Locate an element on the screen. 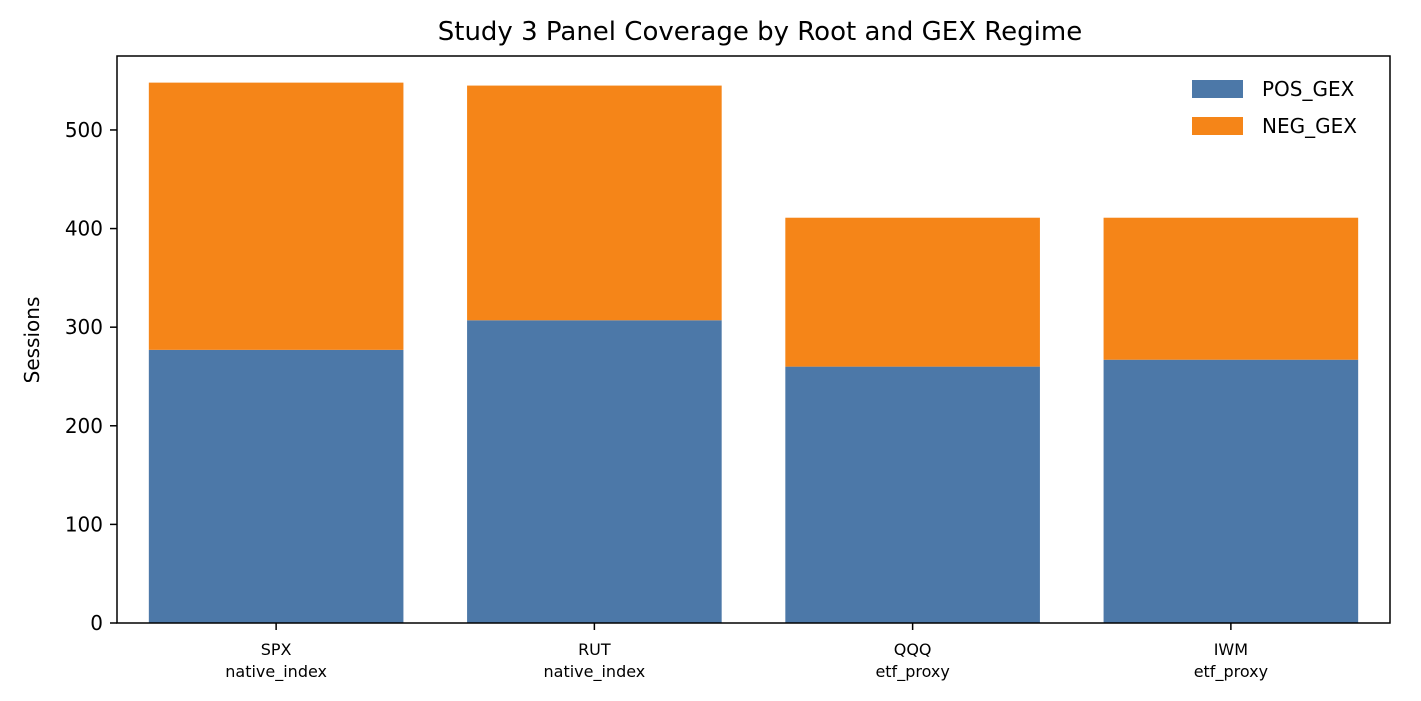 Image resolution: width=1421 pixels, height=701 pixels. y-tick-label: 400 is located at coordinates (84, 229).